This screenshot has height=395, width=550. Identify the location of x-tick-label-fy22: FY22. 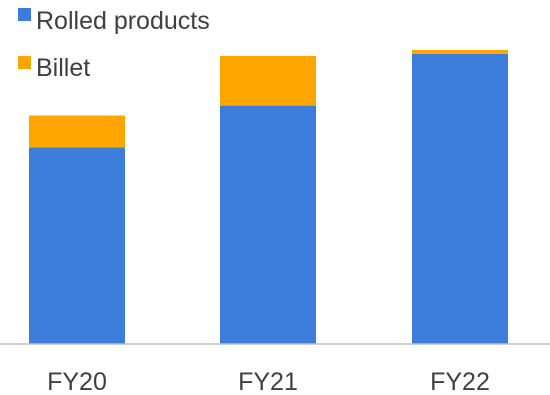
(460, 381).